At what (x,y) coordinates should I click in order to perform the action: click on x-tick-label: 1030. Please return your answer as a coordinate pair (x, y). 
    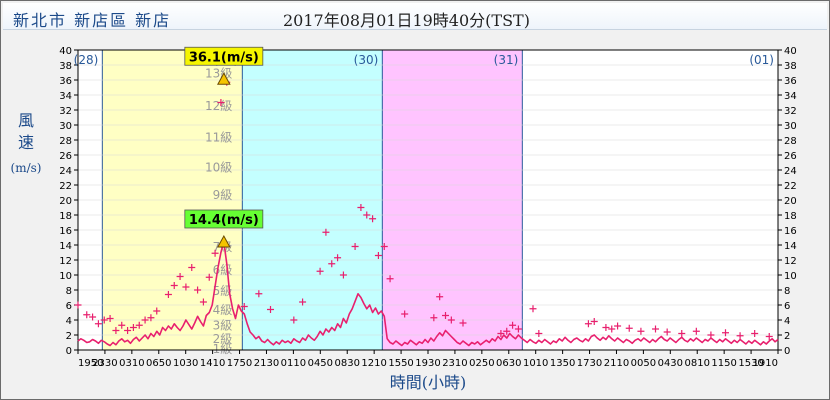
    Looking at the image, I should click on (185, 363).